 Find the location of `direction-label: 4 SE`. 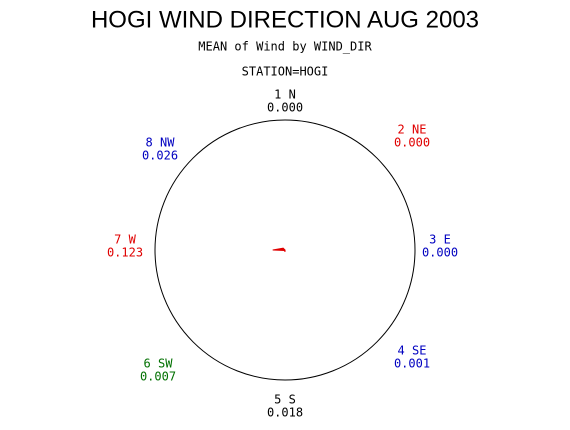

direction-label: 4 SE is located at coordinates (412, 351).